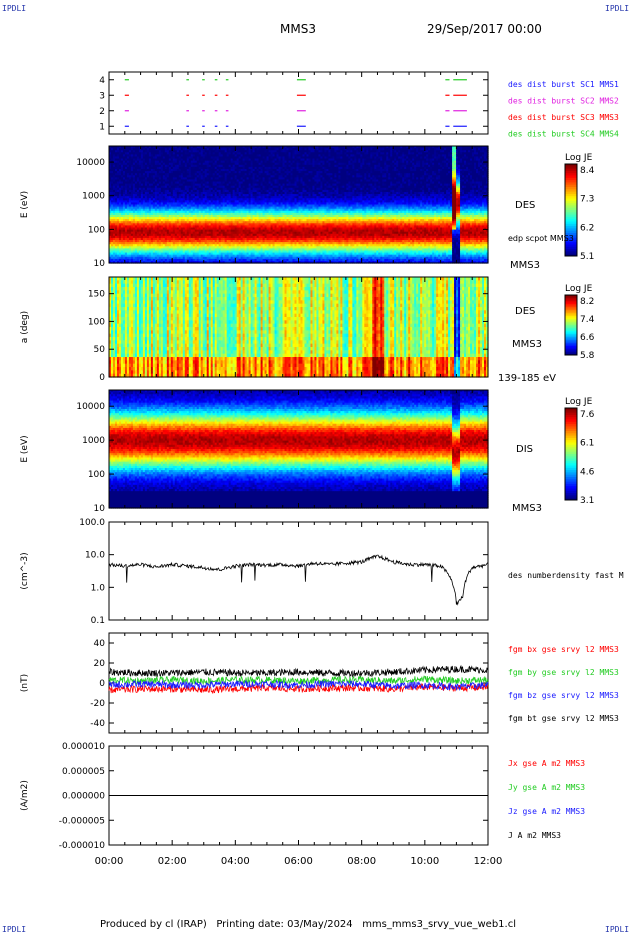  Describe the element at coordinates (563, 101) in the screenshot. I see `availability-legend-entry: des dist burst SC2 MMS2` at that location.